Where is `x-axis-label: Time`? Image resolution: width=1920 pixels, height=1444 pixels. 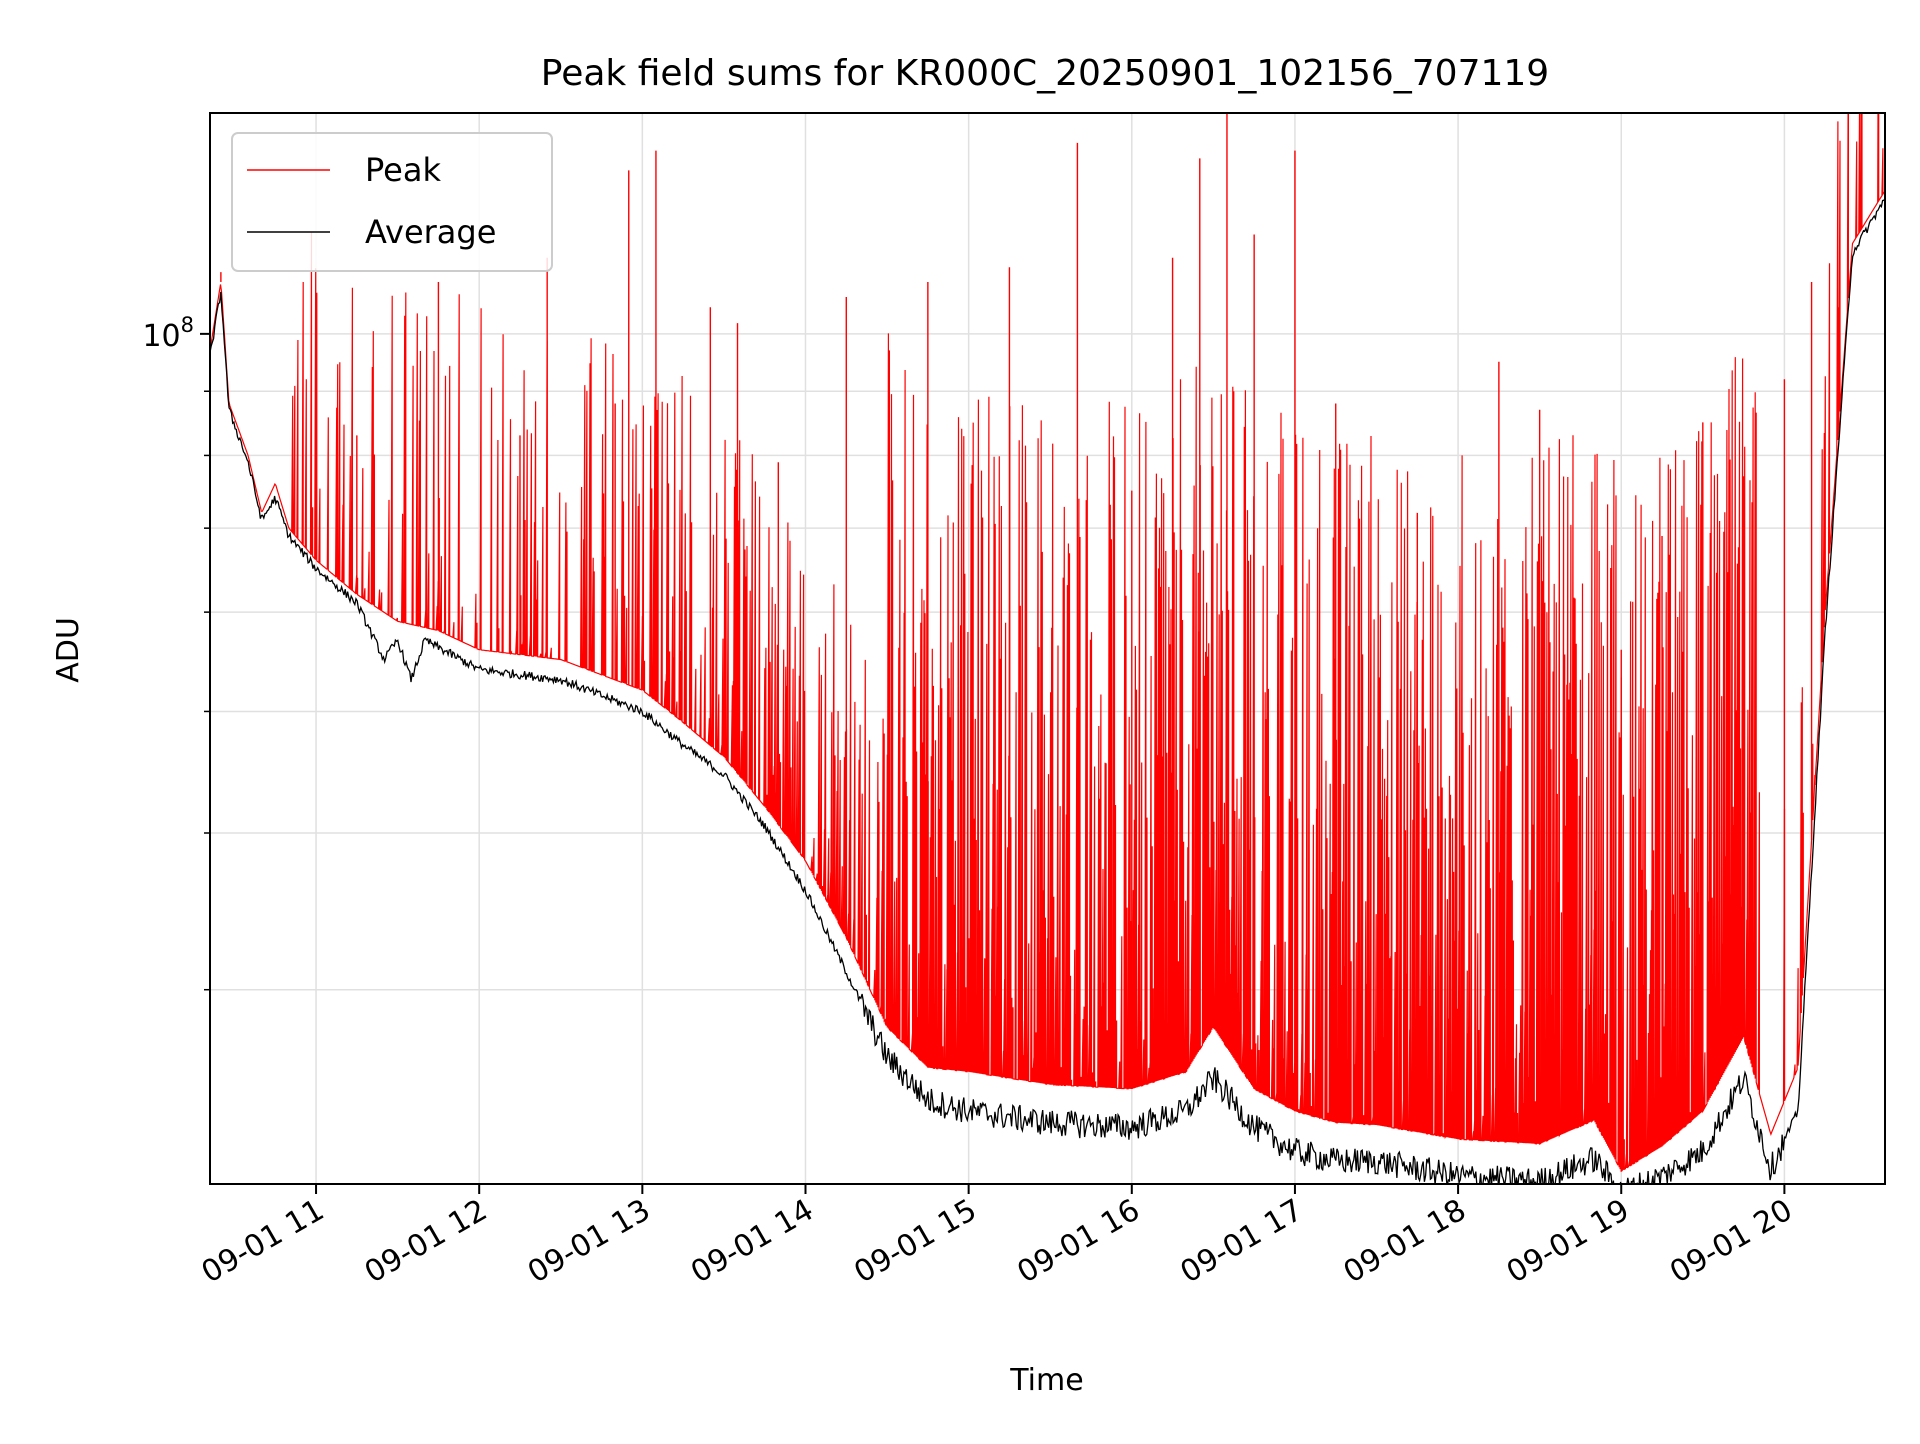
x-axis-label: Time is located at coordinates (1046, 1380).